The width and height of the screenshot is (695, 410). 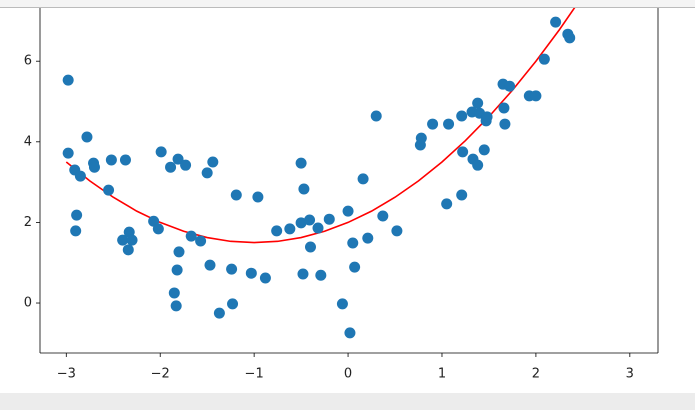 What do you see at coordinates (254, 374) in the screenshot?
I see `x-tick-label: −1` at bounding box center [254, 374].